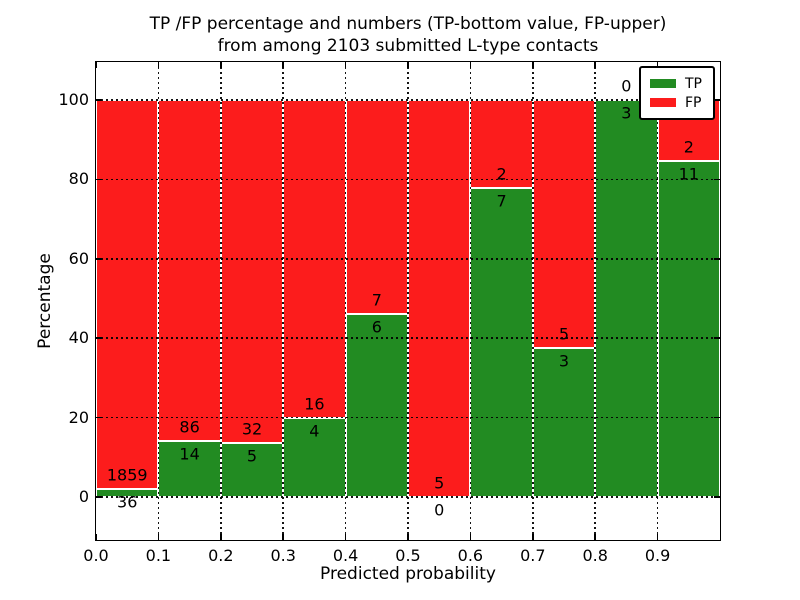  What do you see at coordinates (626, 86) in the screenshot?
I see `bar-count-label-fp: 0` at bounding box center [626, 86].